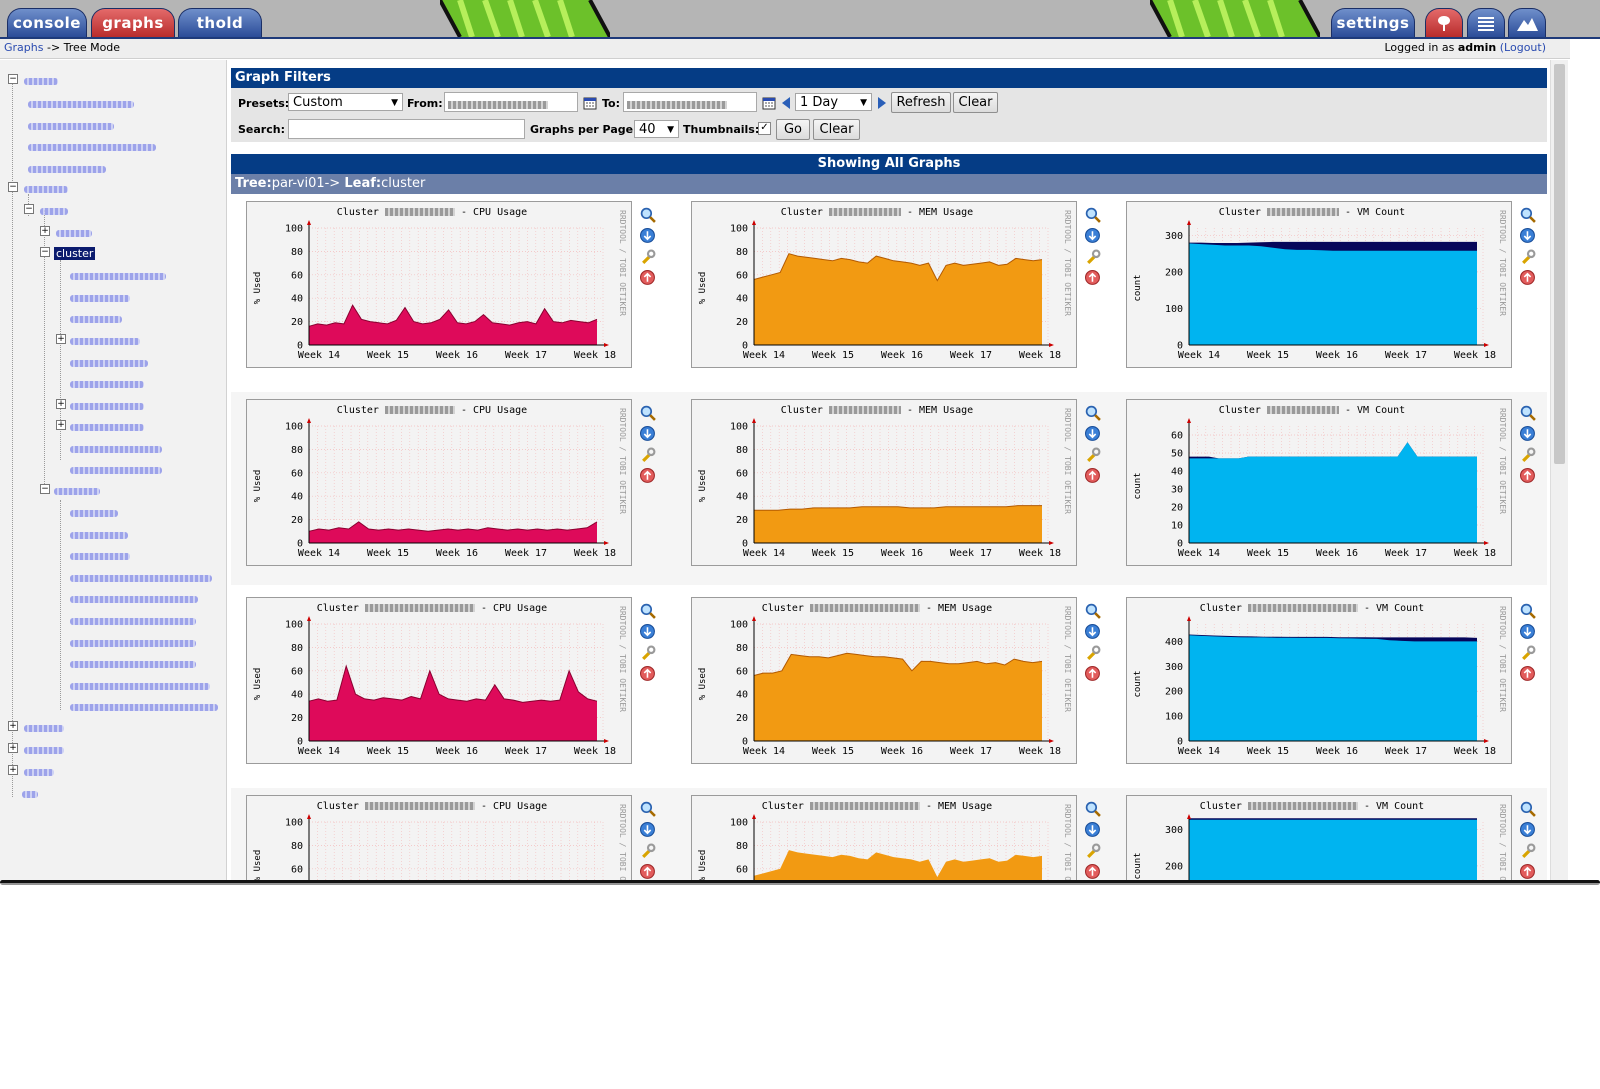  Describe the element at coordinates (133, 22) in the screenshot. I see `tab-graphs: graphs` at that location.